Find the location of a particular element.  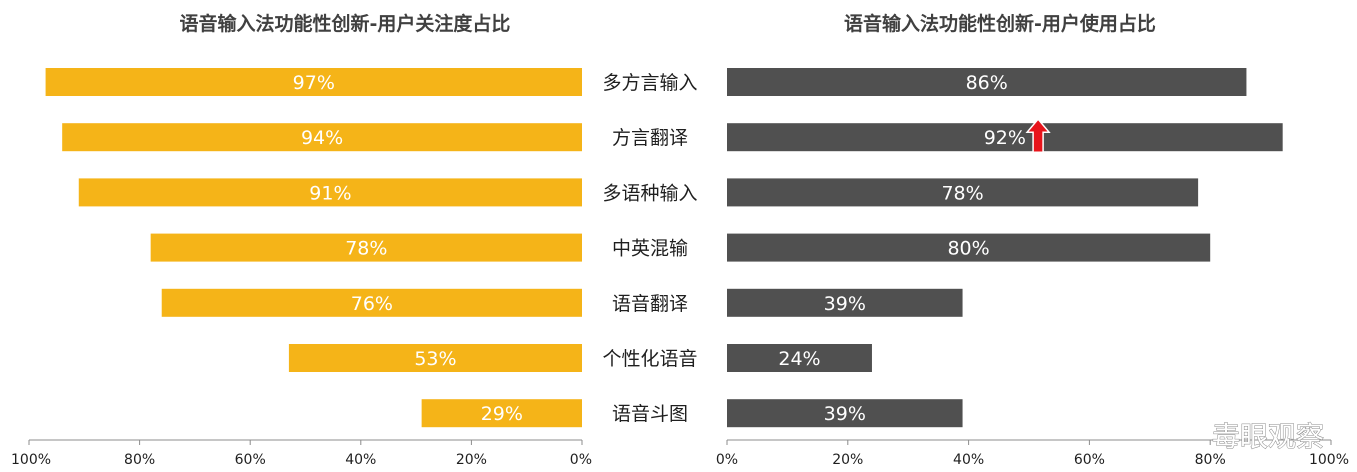

right-bar-label-2: 78% is located at coordinates (962, 193).